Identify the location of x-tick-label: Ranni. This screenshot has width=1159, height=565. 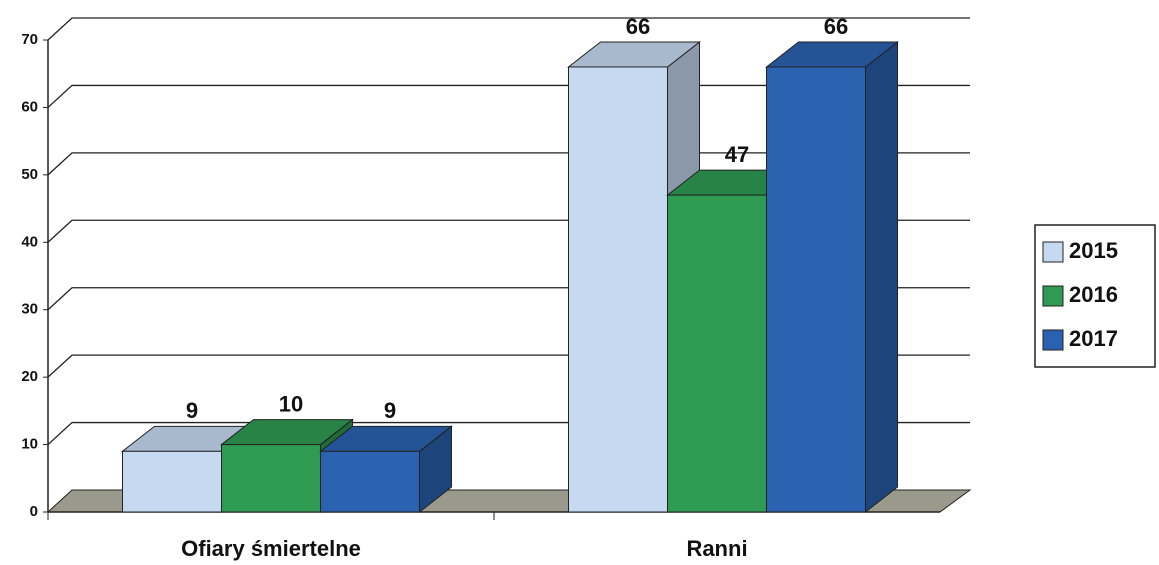
(716, 548).